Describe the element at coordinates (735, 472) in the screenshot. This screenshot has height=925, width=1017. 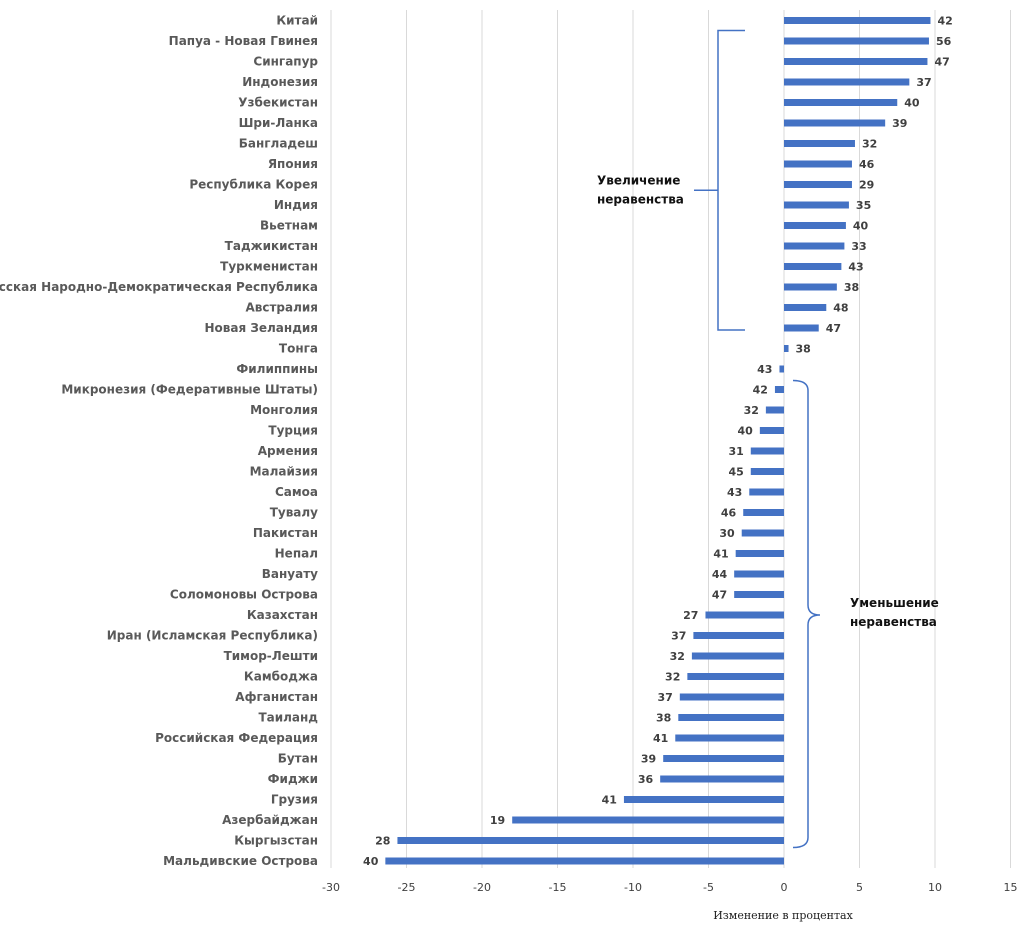
I see `data-label: 45` at that location.